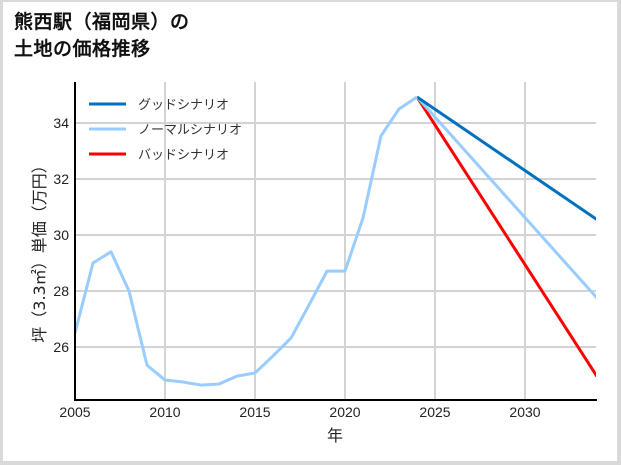 Image resolution: width=621 pixels, height=465 pixels. What do you see at coordinates (335, 435) in the screenshot?
I see `x-axis-title: 年` at bounding box center [335, 435].